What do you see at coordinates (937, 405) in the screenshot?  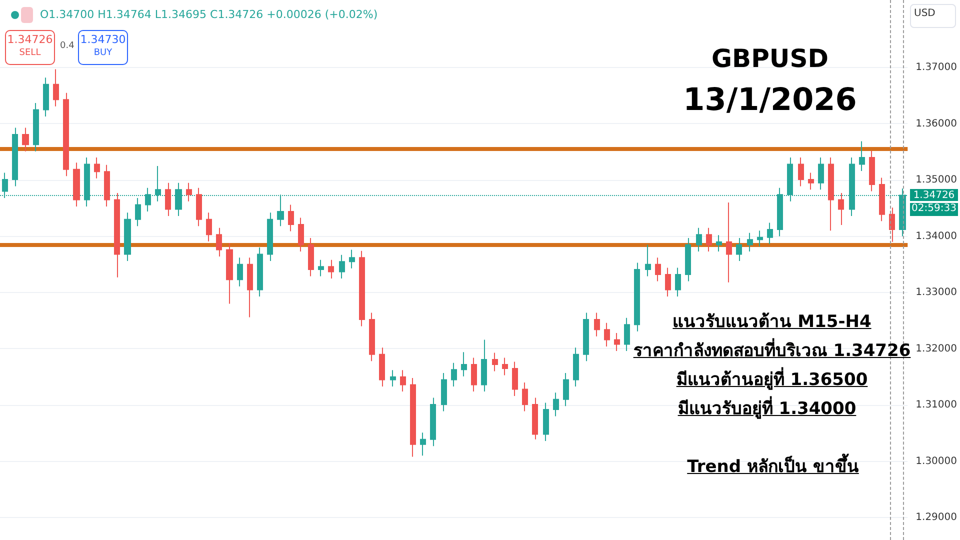 I see `y-tick-label: 1.31000` at bounding box center [937, 405].